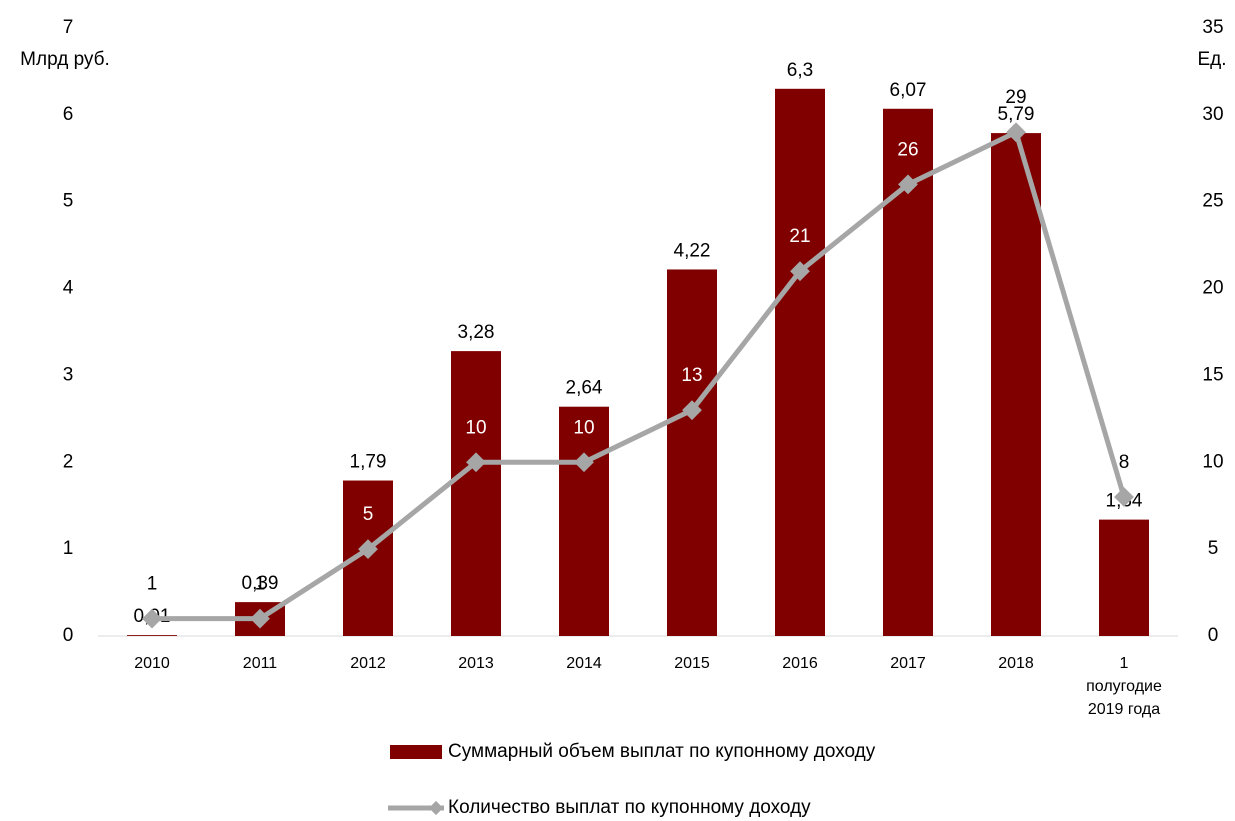 This screenshot has height=821, width=1235. What do you see at coordinates (691, 375) in the screenshot?
I see `line-value-label: 13` at bounding box center [691, 375].